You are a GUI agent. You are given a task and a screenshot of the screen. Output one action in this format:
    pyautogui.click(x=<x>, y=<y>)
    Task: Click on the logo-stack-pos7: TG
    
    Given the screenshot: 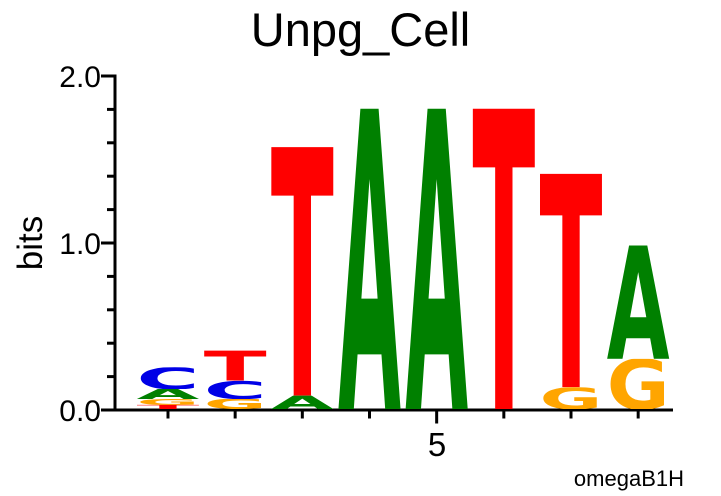 What is the action you would take?
    pyautogui.click(x=571, y=285)
    